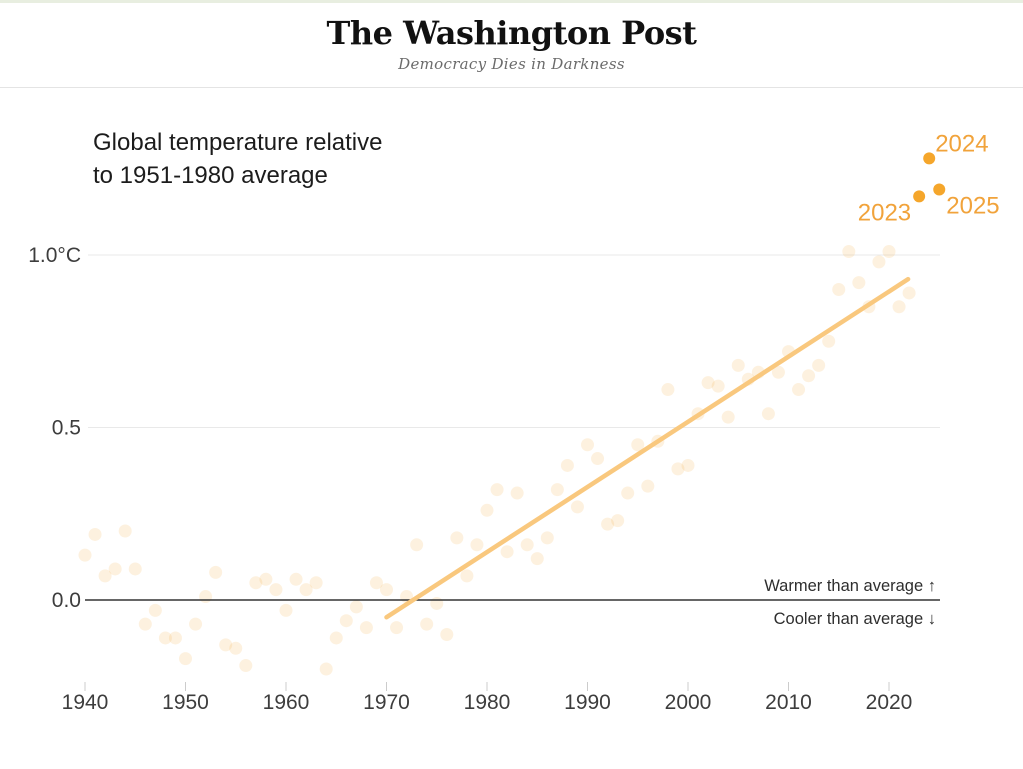 This screenshot has height=769, width=1023. What do you see at coordinates (850, 586) in the screenshot?
I see `warmer-annotation: Warmer than average ↑` at bounding box center [850, 586].